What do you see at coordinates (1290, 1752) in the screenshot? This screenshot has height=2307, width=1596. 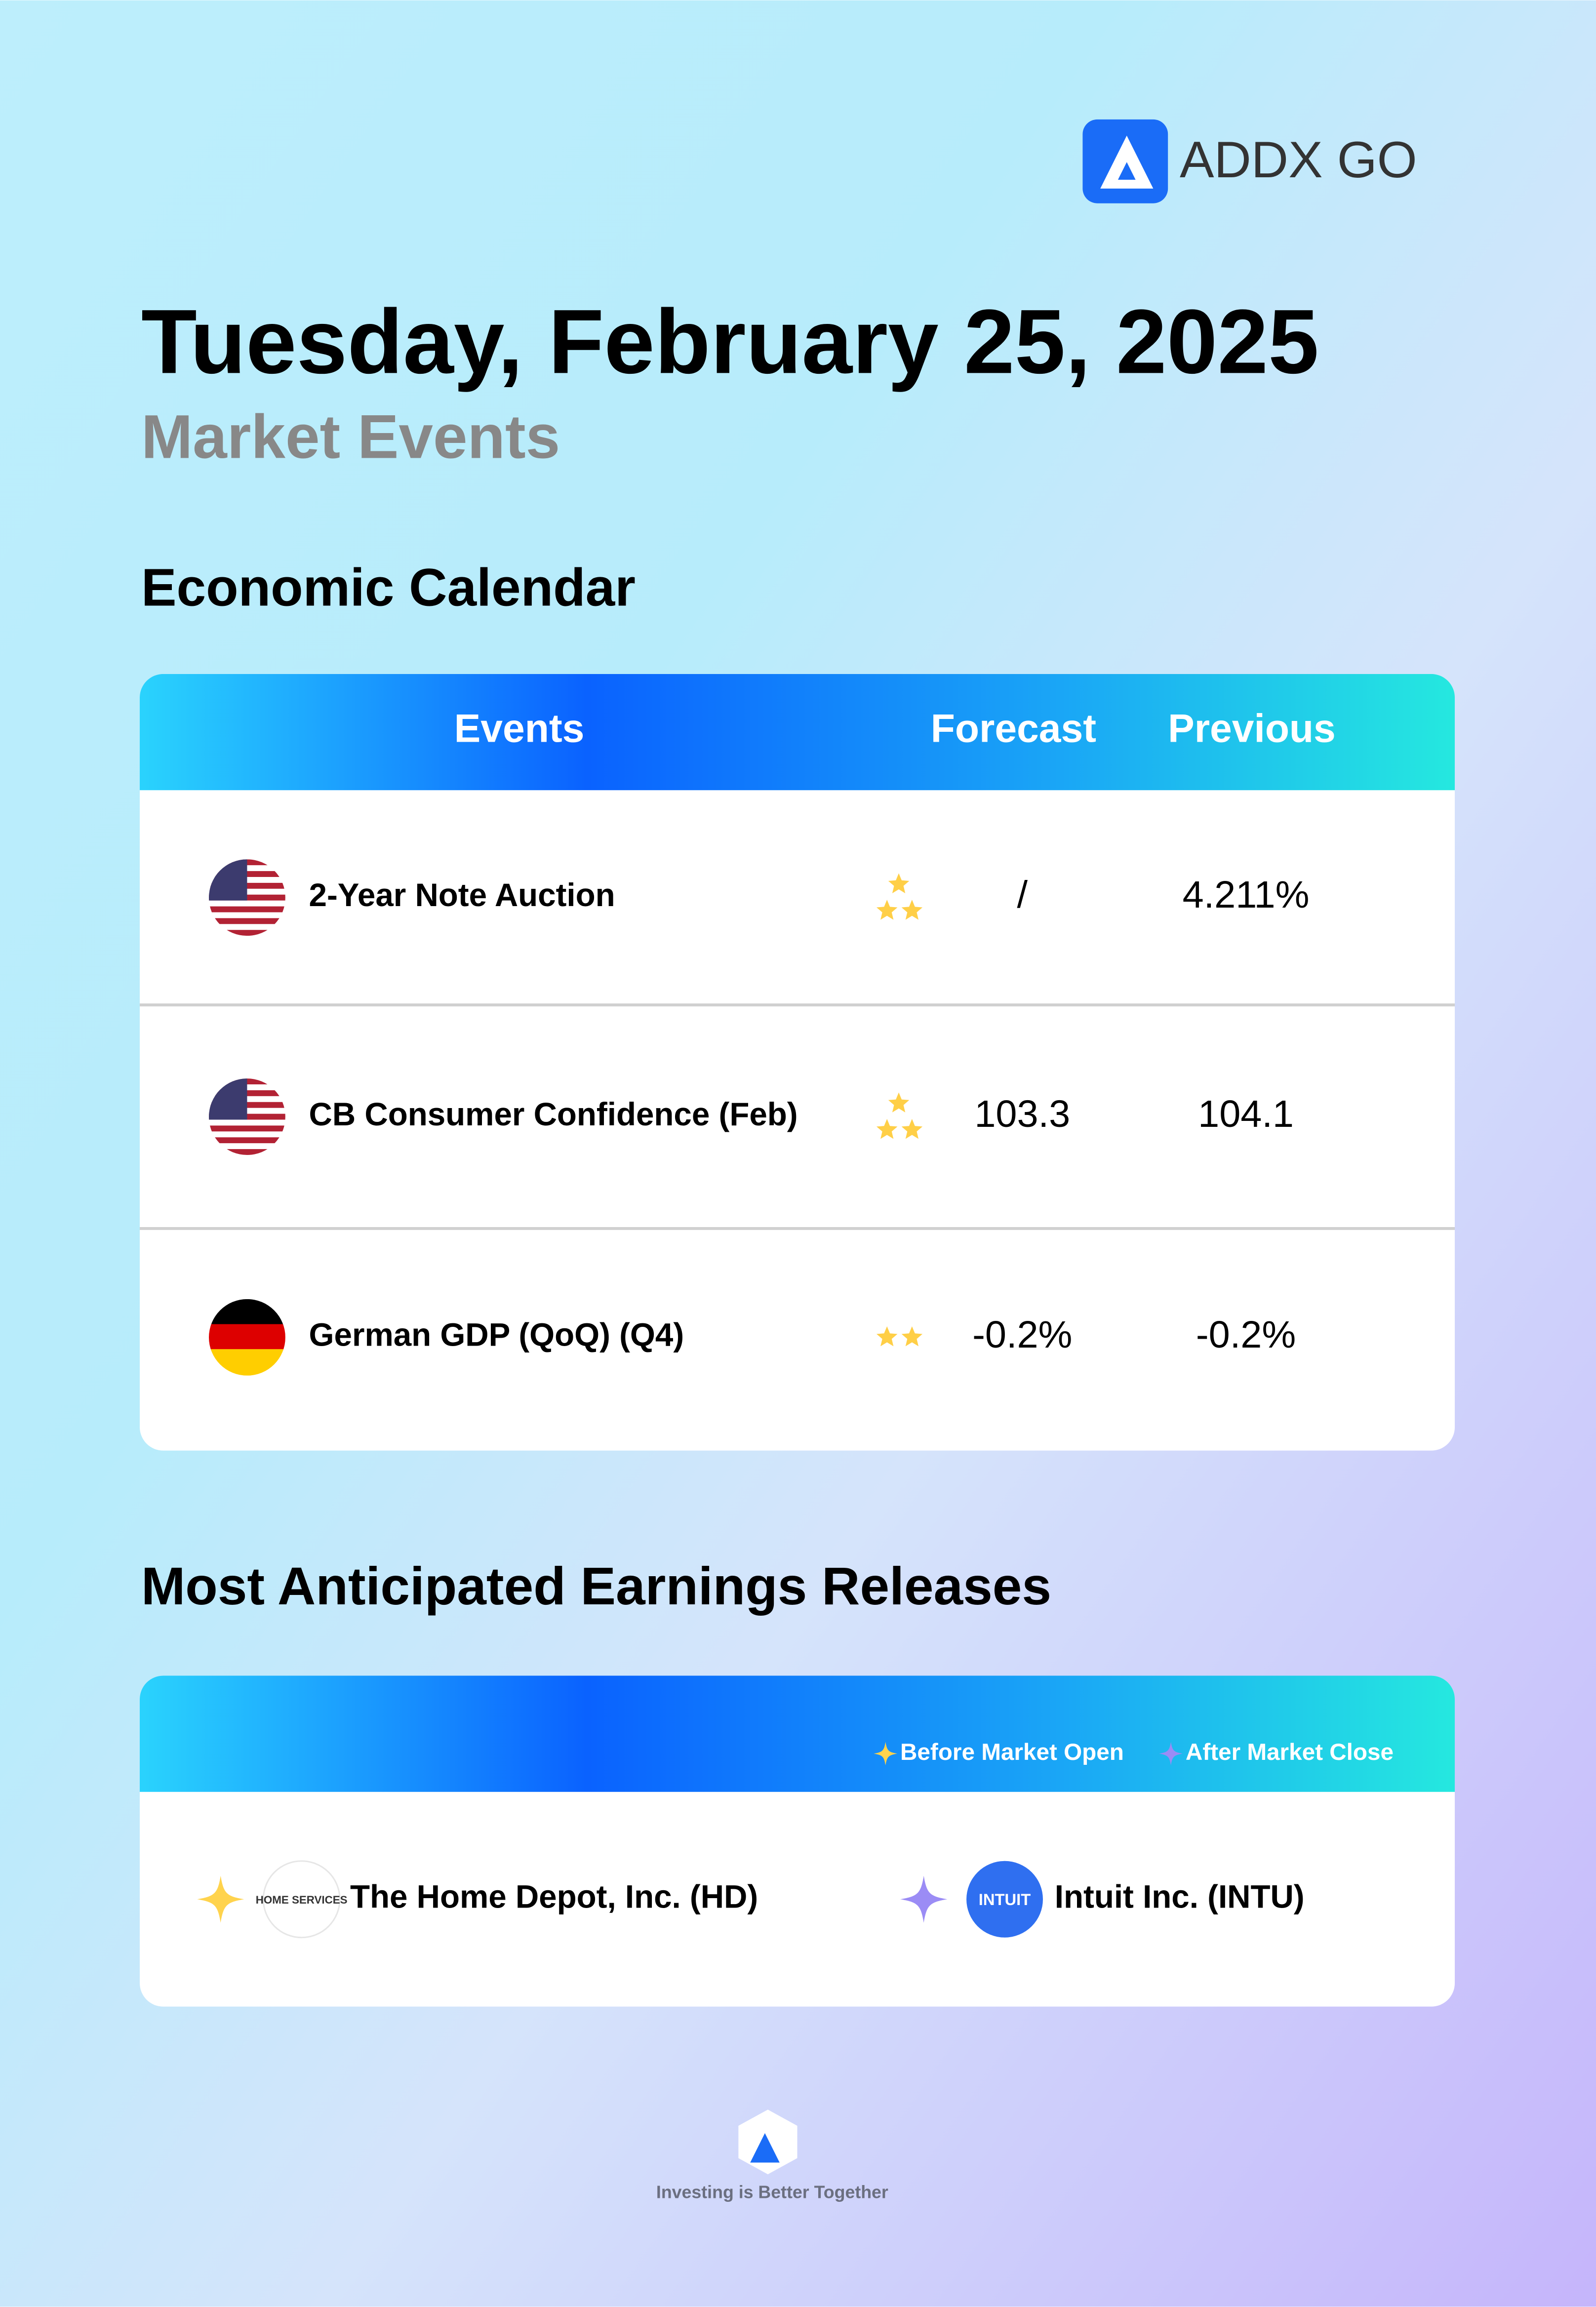 I see `legend-label: After Market Close` at bounding box center [1290, 1752].